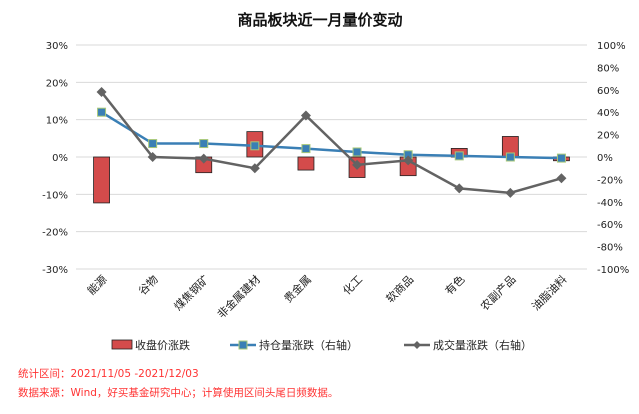 The image size is (639, 414). I want to click on bar-能源, so click(101, 180).